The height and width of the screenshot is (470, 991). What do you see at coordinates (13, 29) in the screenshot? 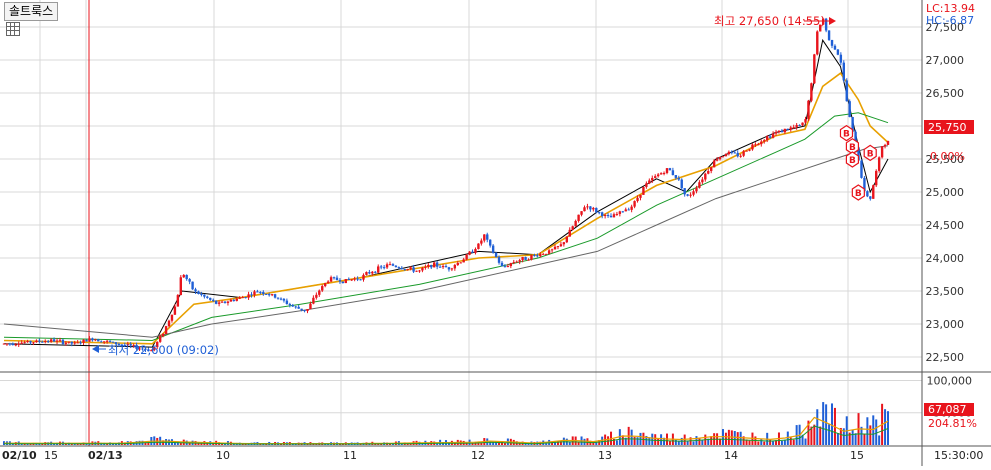
I see `grid-icon` at bounding box center [13, 29].